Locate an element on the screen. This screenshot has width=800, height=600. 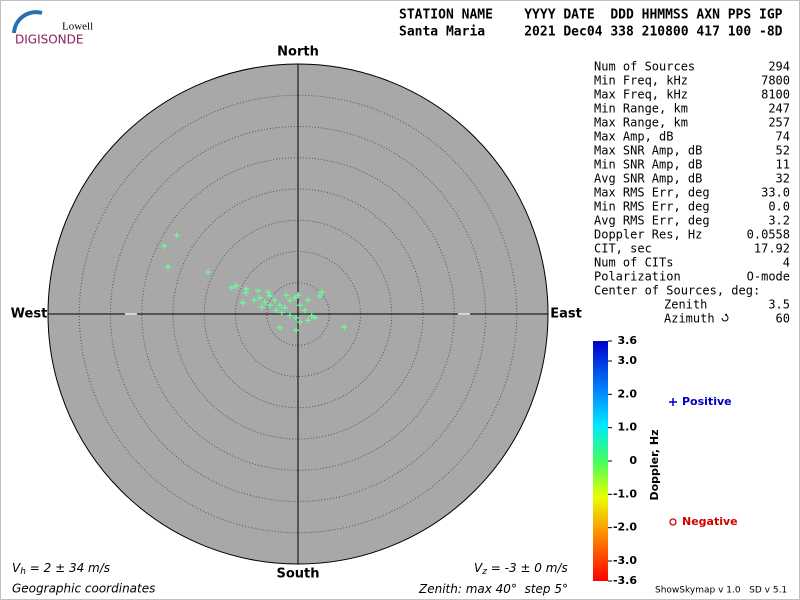
colorbar-tick-label: 3.6 is located at coordinates (628, 340).